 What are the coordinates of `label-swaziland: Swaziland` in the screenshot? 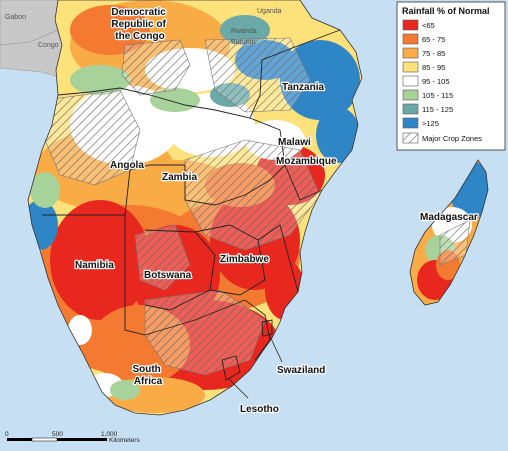 It's located at (301, 370).